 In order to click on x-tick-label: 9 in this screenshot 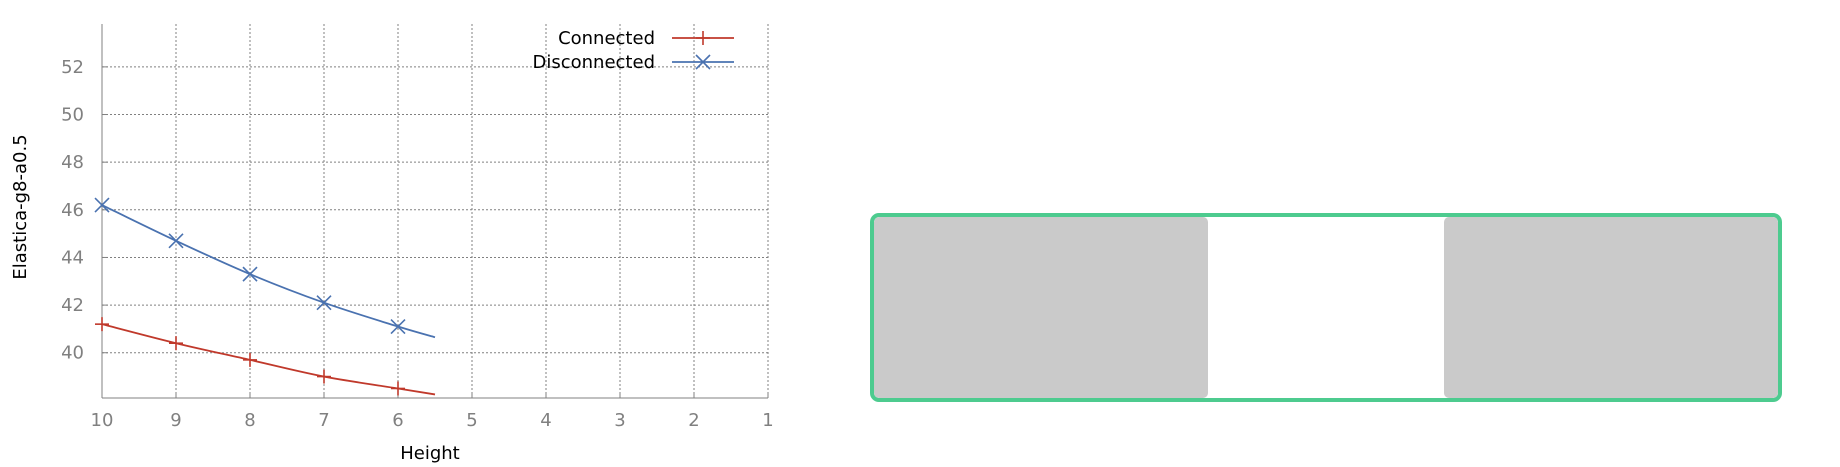, I will do `click(175, 420)`.